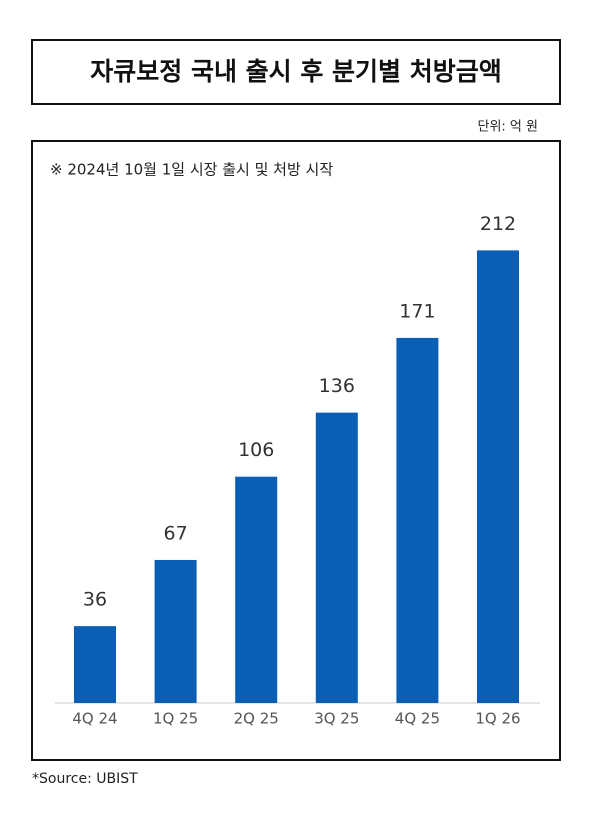 The width and height of the screenshot is (593, 826). What do you see at coordinates (497, 719) in the screenshot?
I see `x-tick-label: 1Q 26` at bounding box center [497, 719].